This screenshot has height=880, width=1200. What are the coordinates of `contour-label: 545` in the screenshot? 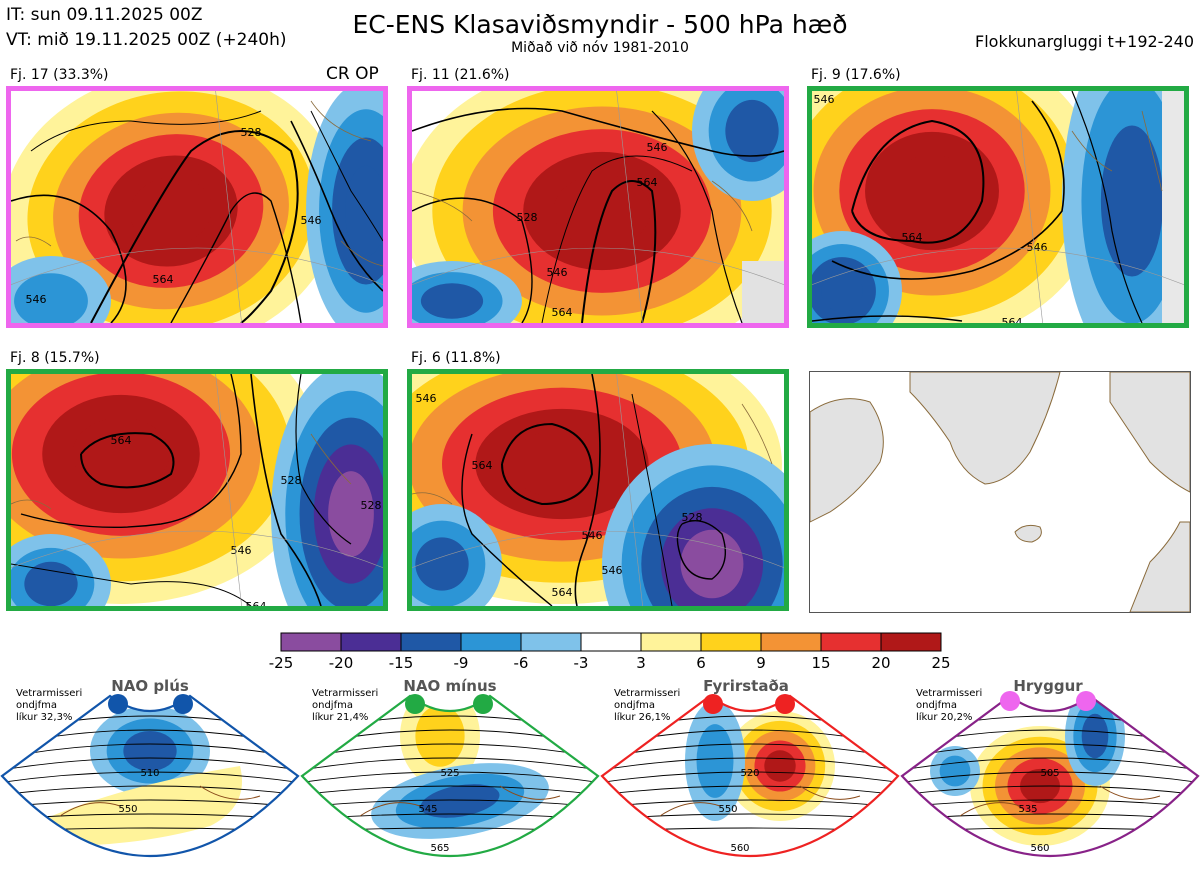 It's located at (427, 809).